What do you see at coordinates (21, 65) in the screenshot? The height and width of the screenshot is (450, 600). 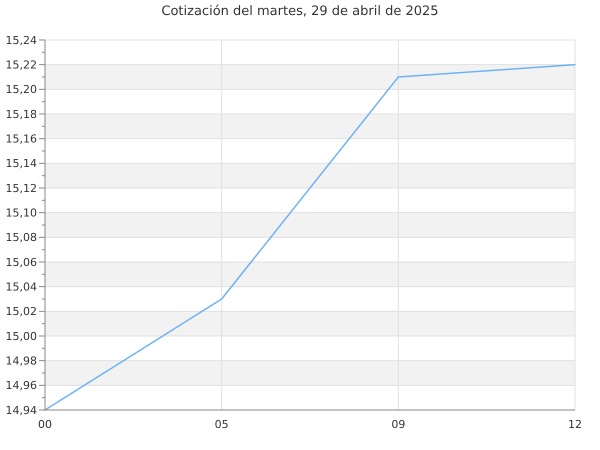 I see `y-tick-label: 15,22` at bounding box center [21, 65].